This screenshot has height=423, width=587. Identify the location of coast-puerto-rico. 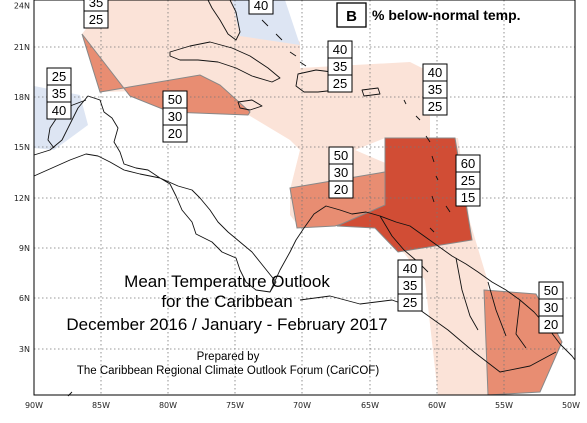
(371, 92).